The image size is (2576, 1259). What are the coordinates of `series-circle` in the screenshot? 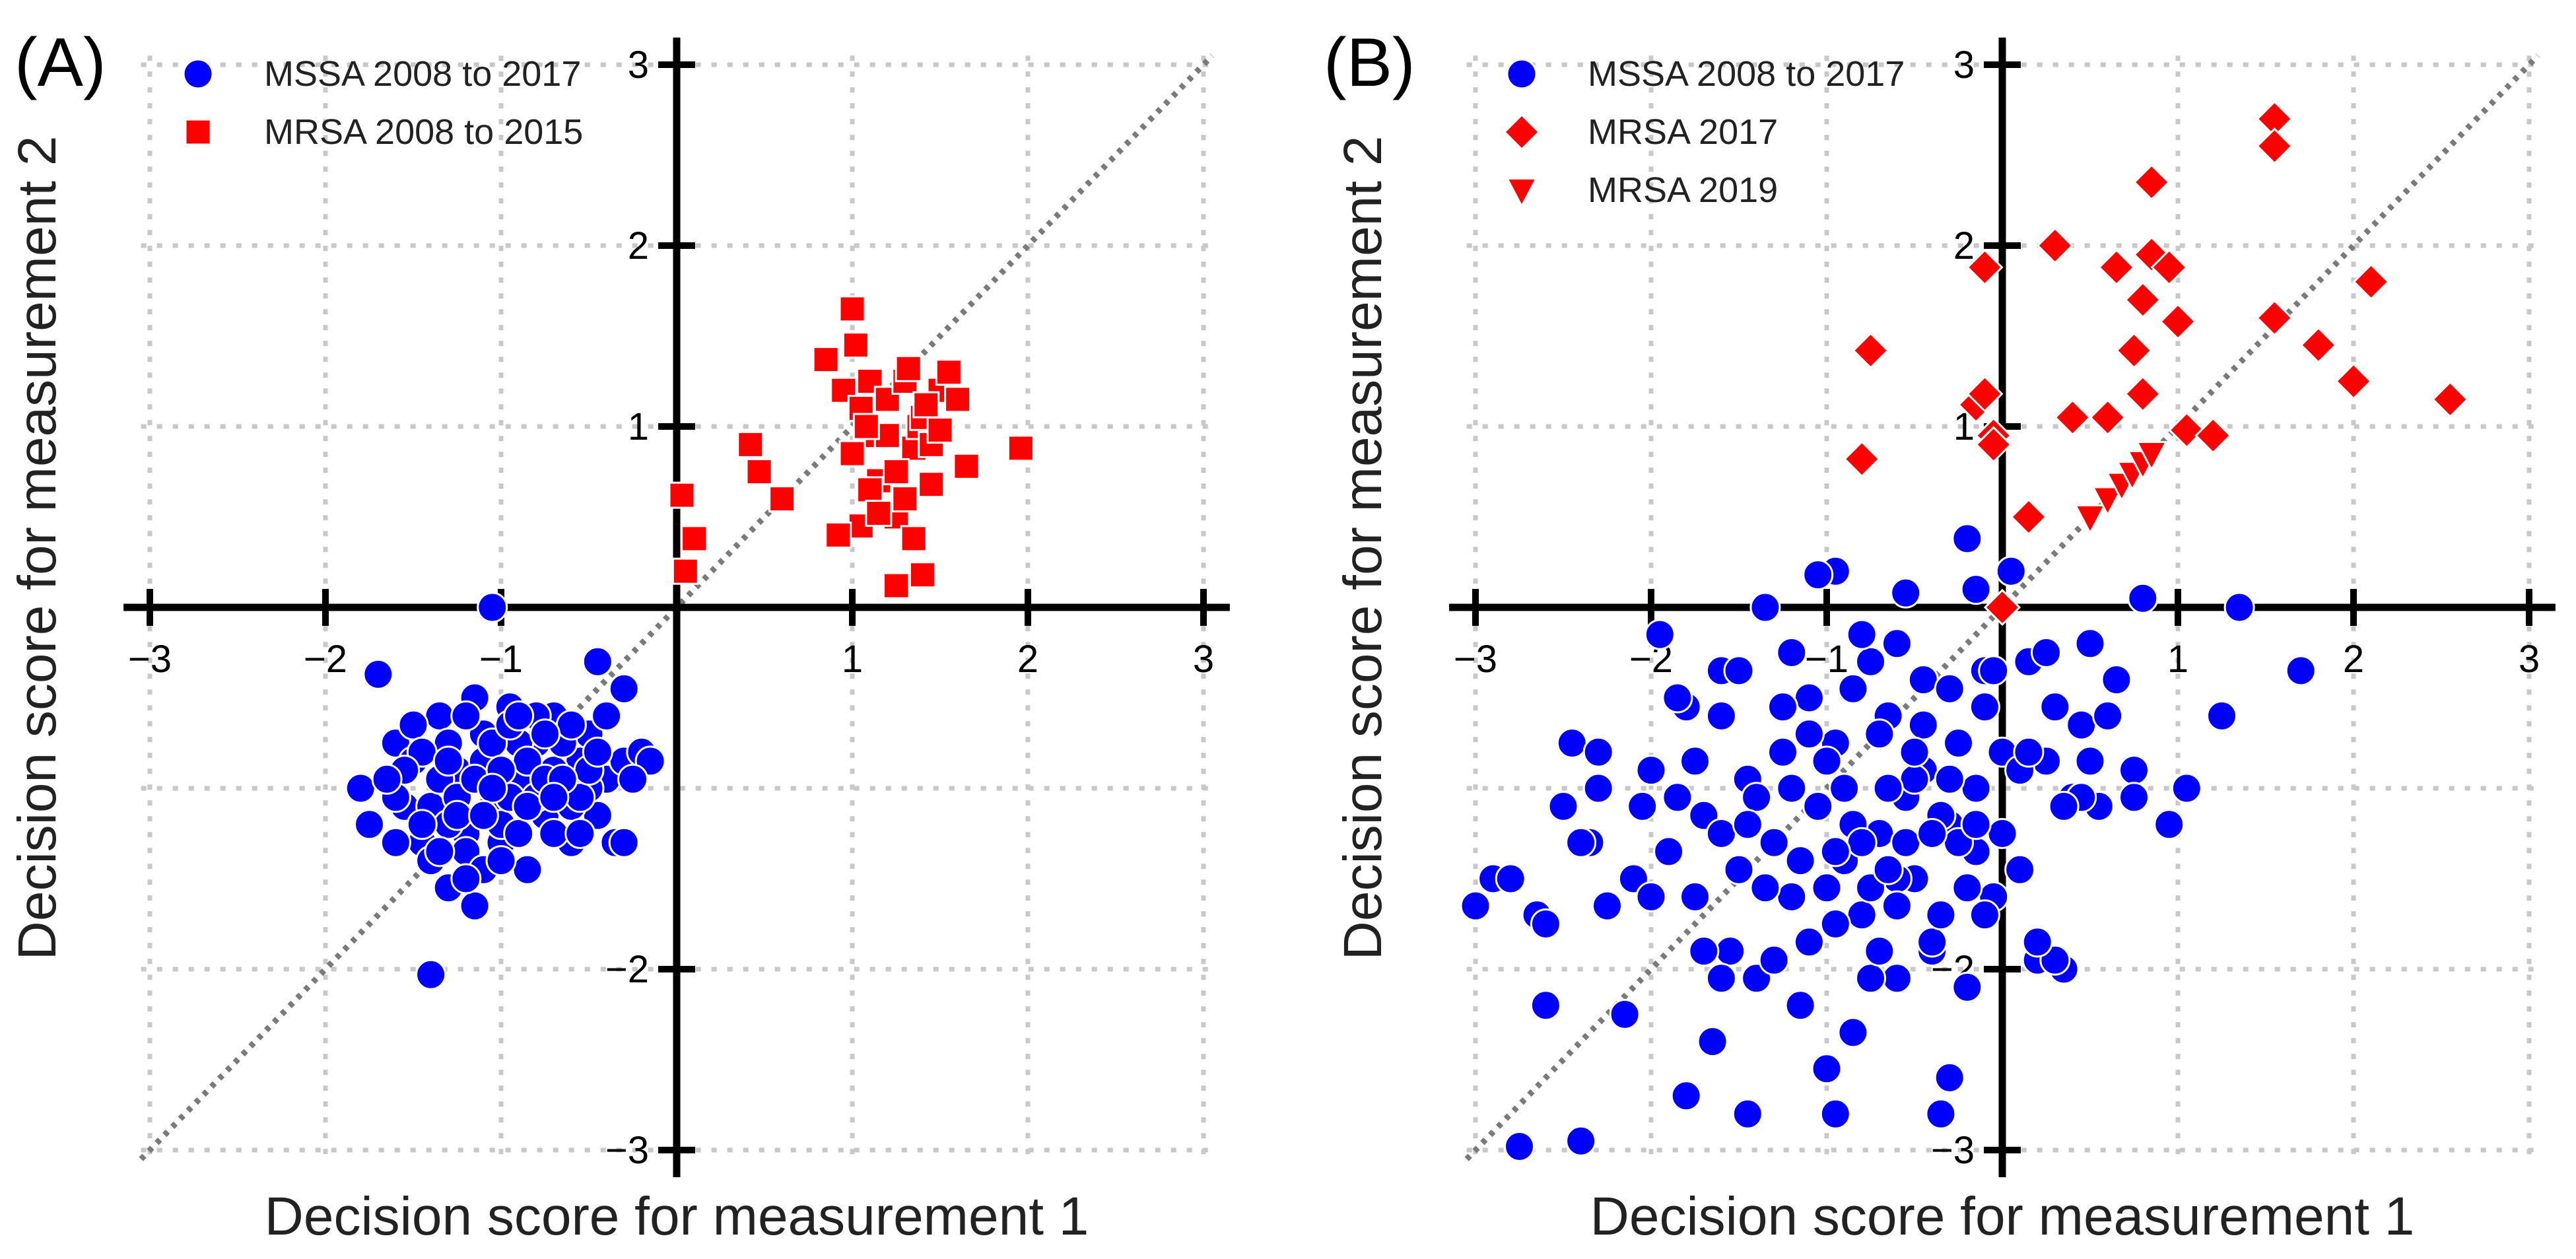 It's located at (506, 791).